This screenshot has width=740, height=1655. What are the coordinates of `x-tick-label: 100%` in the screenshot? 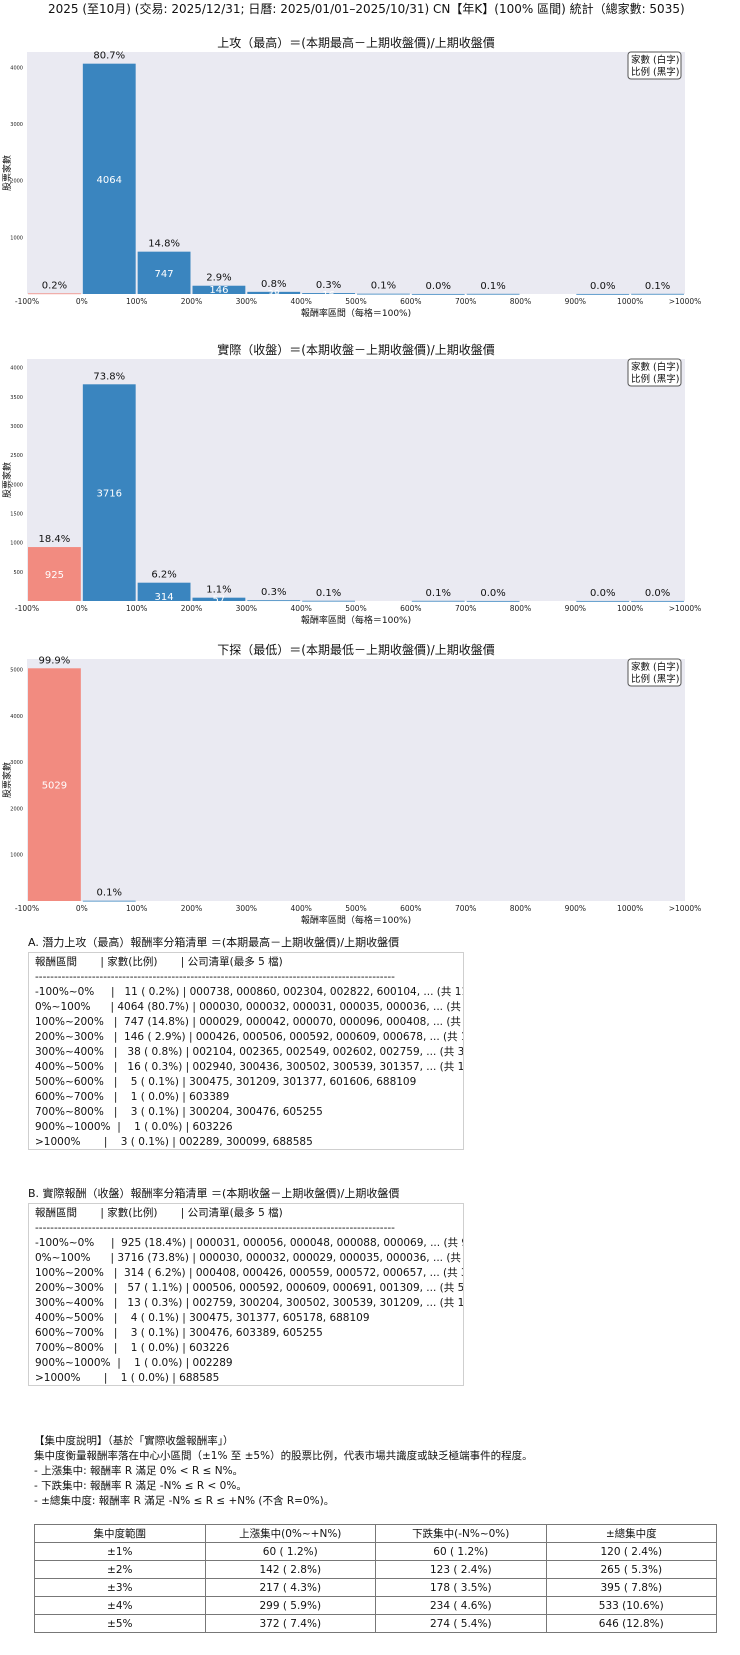 It's located at (136, 608).